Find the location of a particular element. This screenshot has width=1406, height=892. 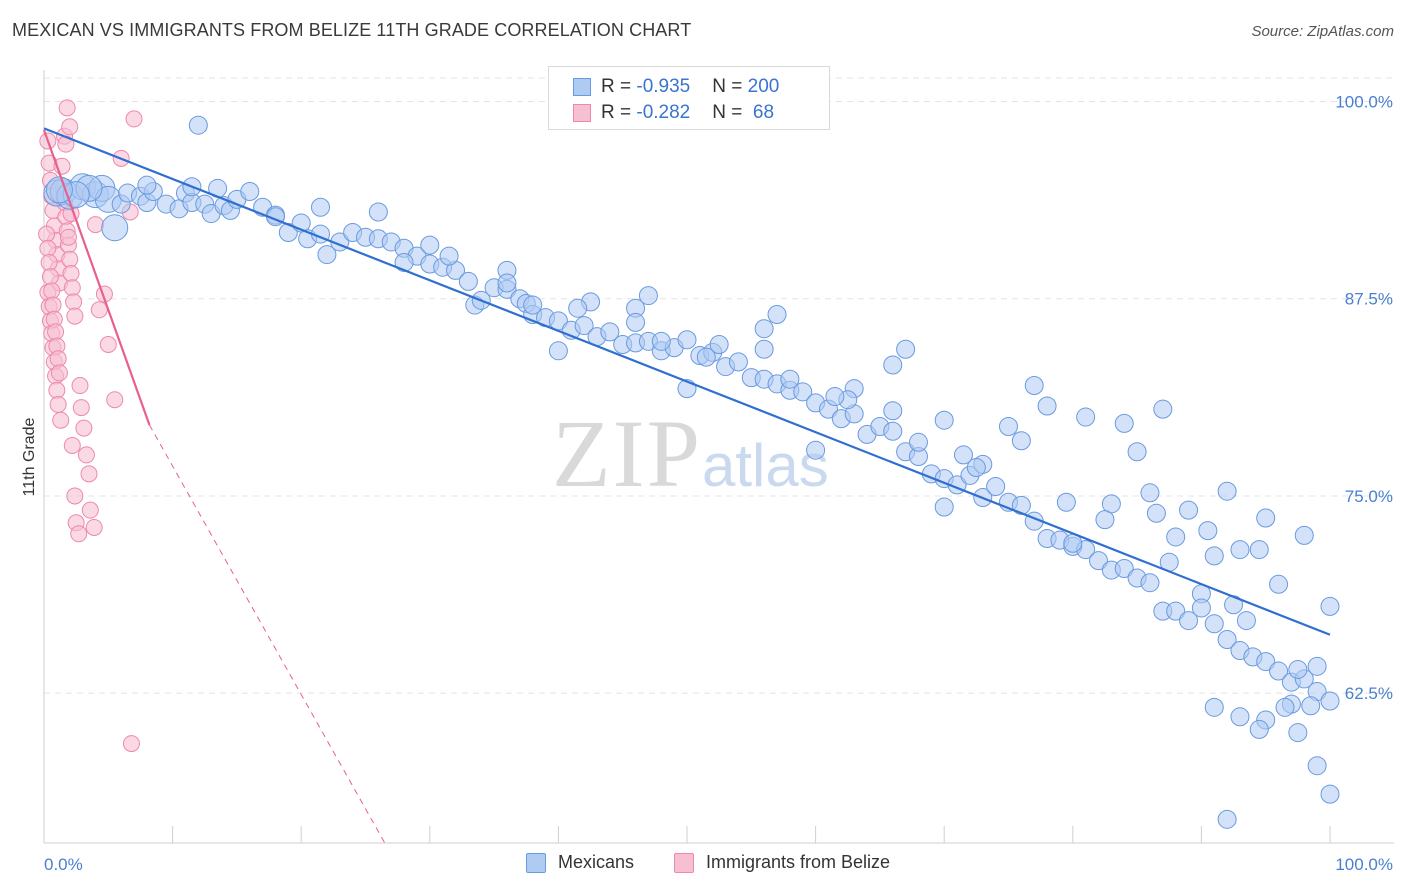

watermark: ZIPatlas is located at coordinates (690, 453).